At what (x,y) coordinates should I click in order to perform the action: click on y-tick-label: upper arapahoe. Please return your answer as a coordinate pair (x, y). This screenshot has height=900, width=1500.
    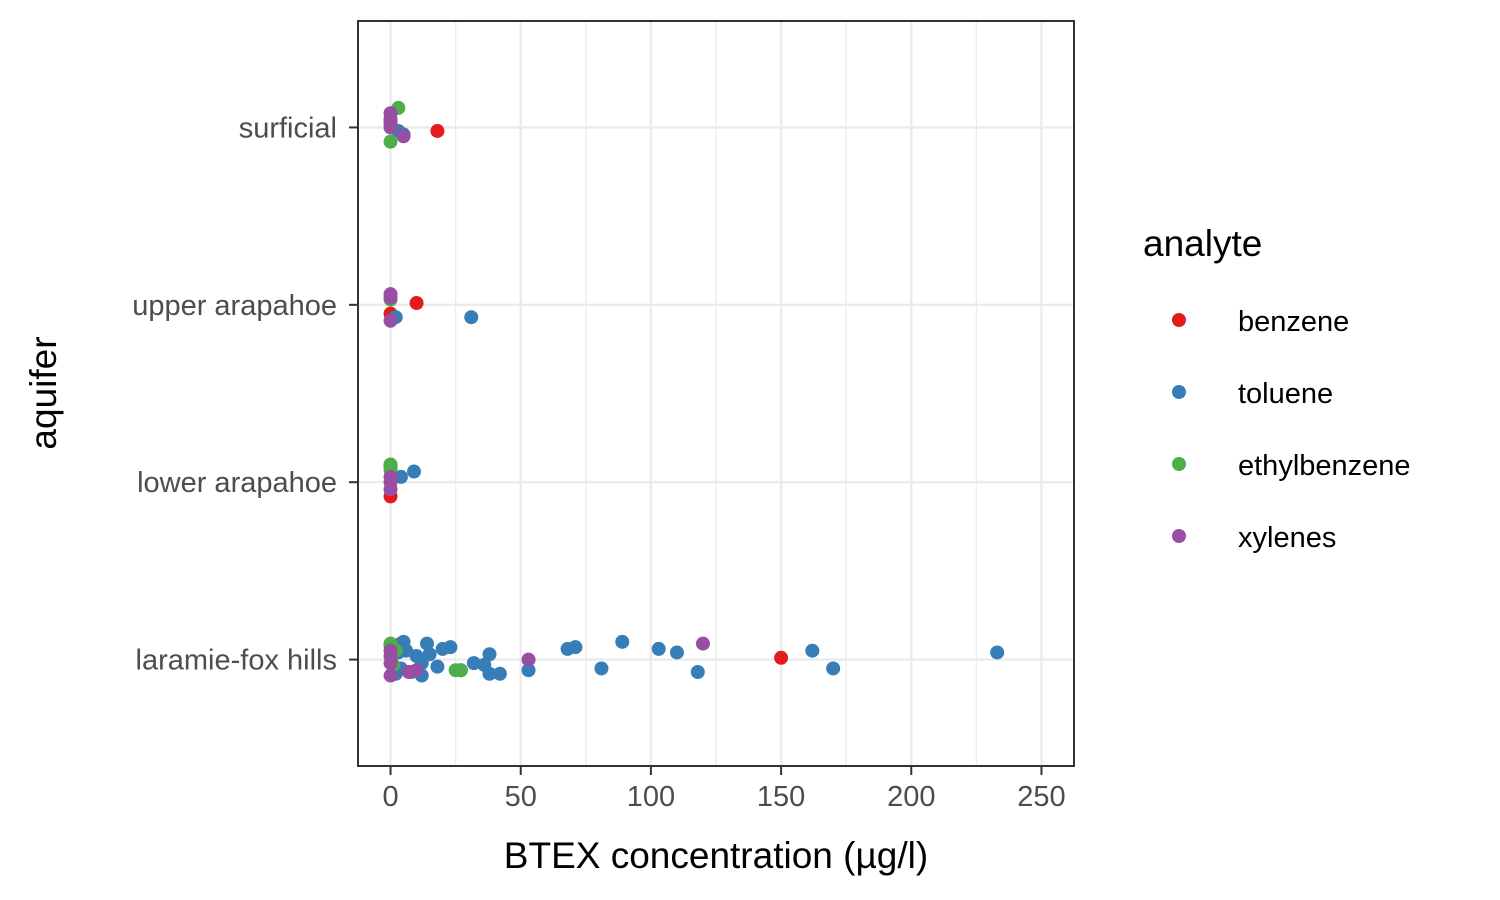
    Looking at the image, I should click on (234, 306).